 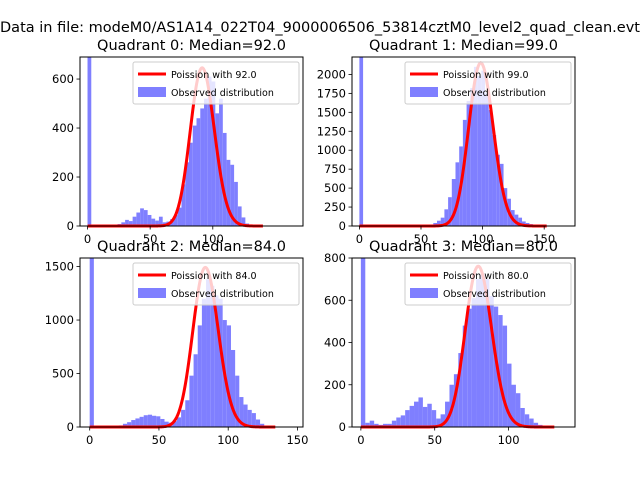 What do you see at coordinates (331, 131) in the screenshot?
I see `y-tick-label: 1250` at bounding box center [331, 131].